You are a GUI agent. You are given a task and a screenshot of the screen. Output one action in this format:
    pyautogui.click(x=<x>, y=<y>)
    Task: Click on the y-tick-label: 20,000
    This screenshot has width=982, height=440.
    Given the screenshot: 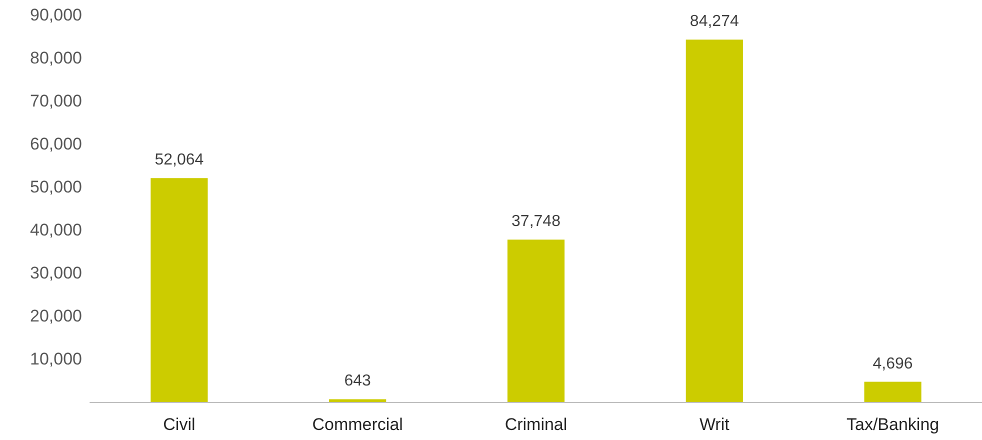 What is the action you would take?
    pyautogui.click(x=56, y=316)
    